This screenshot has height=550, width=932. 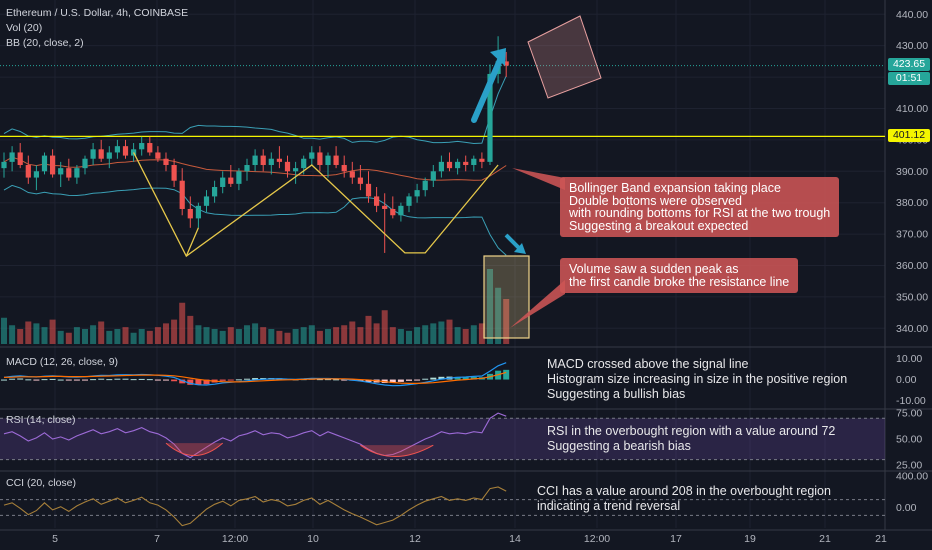 What do you see at coordinates (906, 508) in the screenshot?
I see `cci-y-tick-label: 0.00` at bounding box center [906, 508].